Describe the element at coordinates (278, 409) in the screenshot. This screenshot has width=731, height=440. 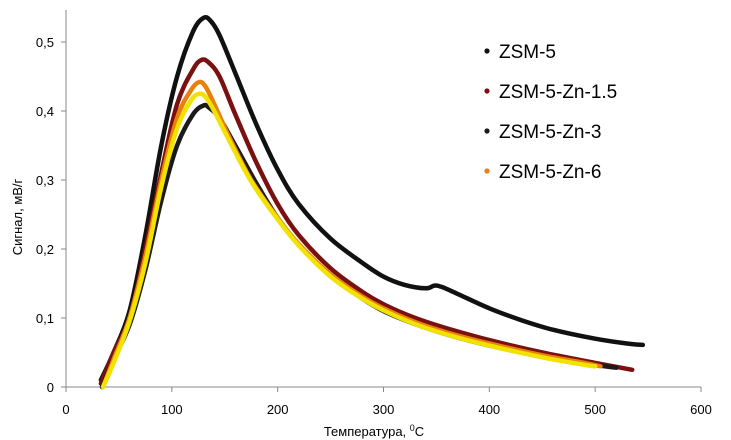
I see `x-tick-label: 200` at that location.